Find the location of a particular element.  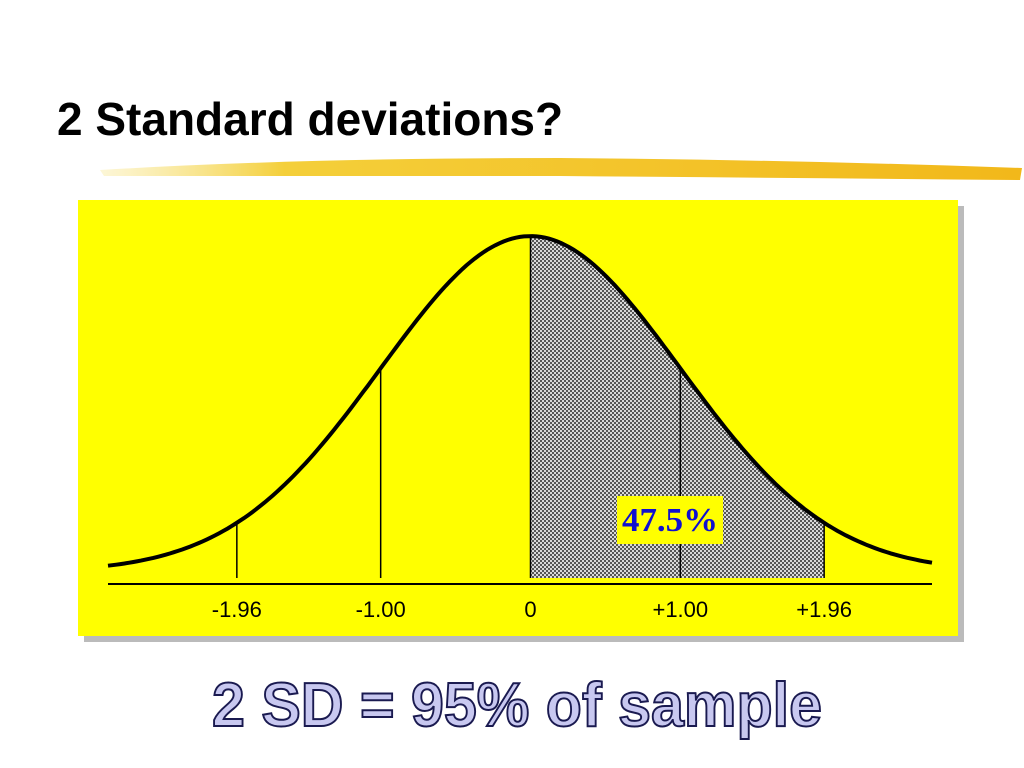

annotation: 47.5% is located at coordinates (670, 520).